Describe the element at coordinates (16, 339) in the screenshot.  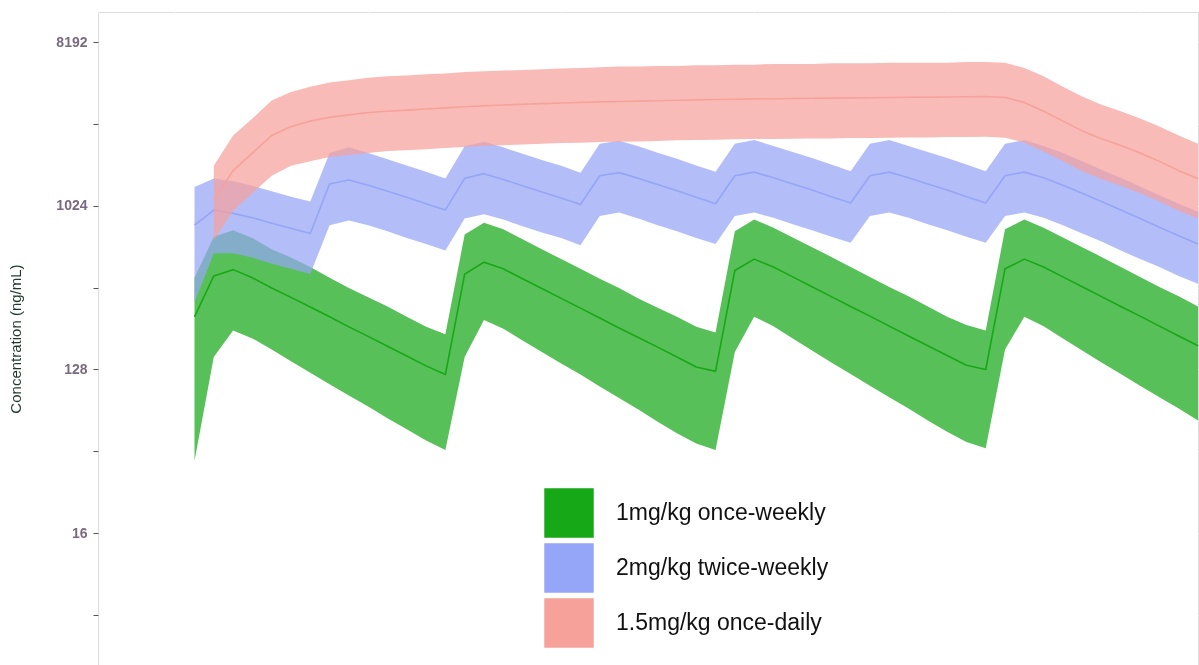
I see `y-axis-title: Concentration (ng/mL)` at that location.